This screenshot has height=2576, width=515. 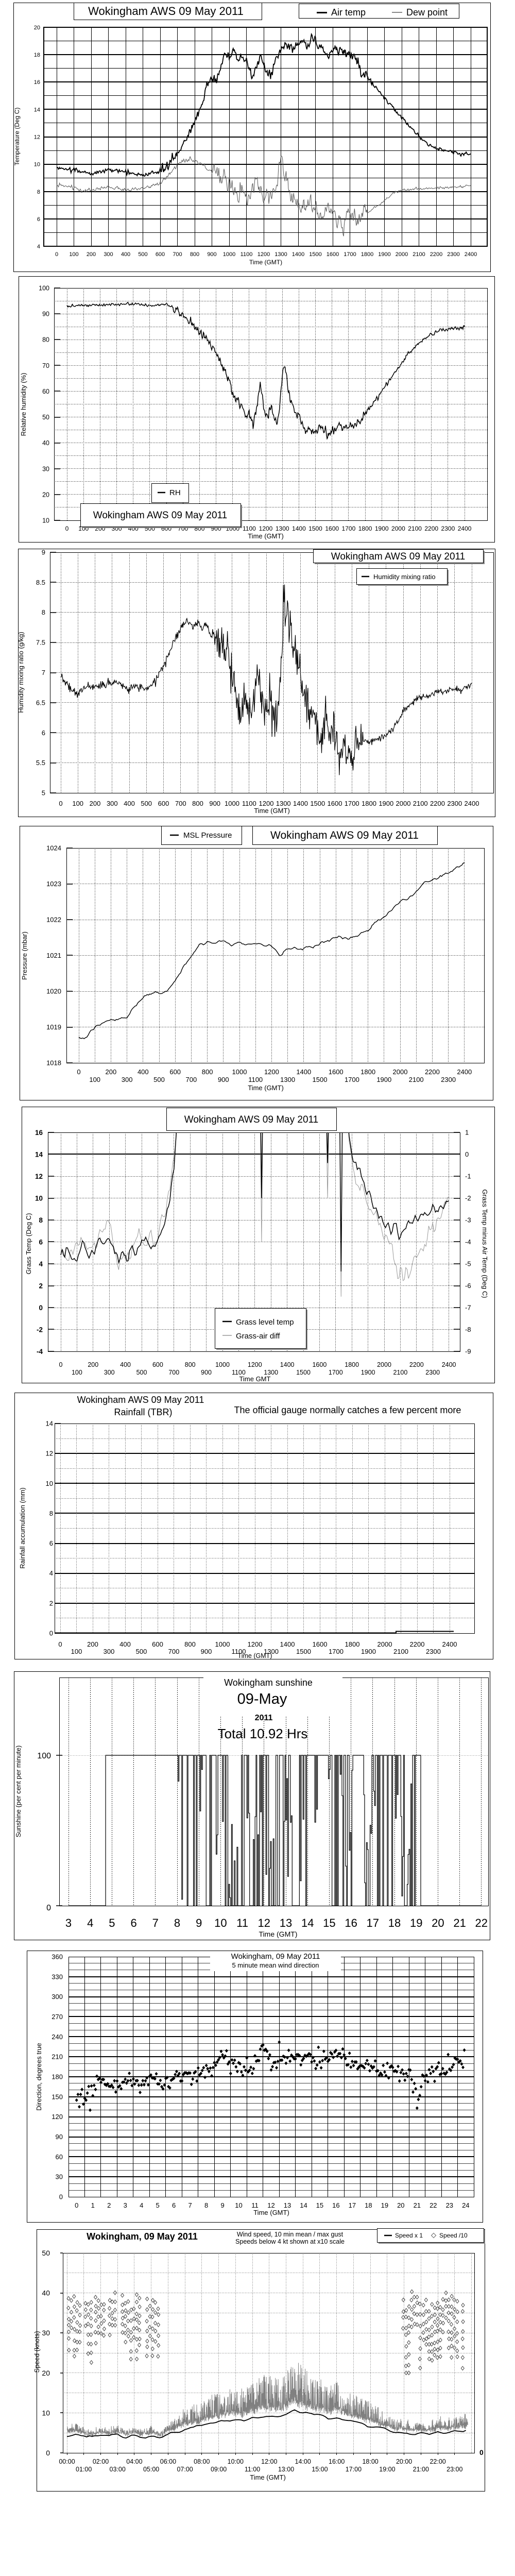 What do you see at coordinates (300, 804) in the screenshot?
I see `svg-text: 1400` at bounding box center [300, 804].